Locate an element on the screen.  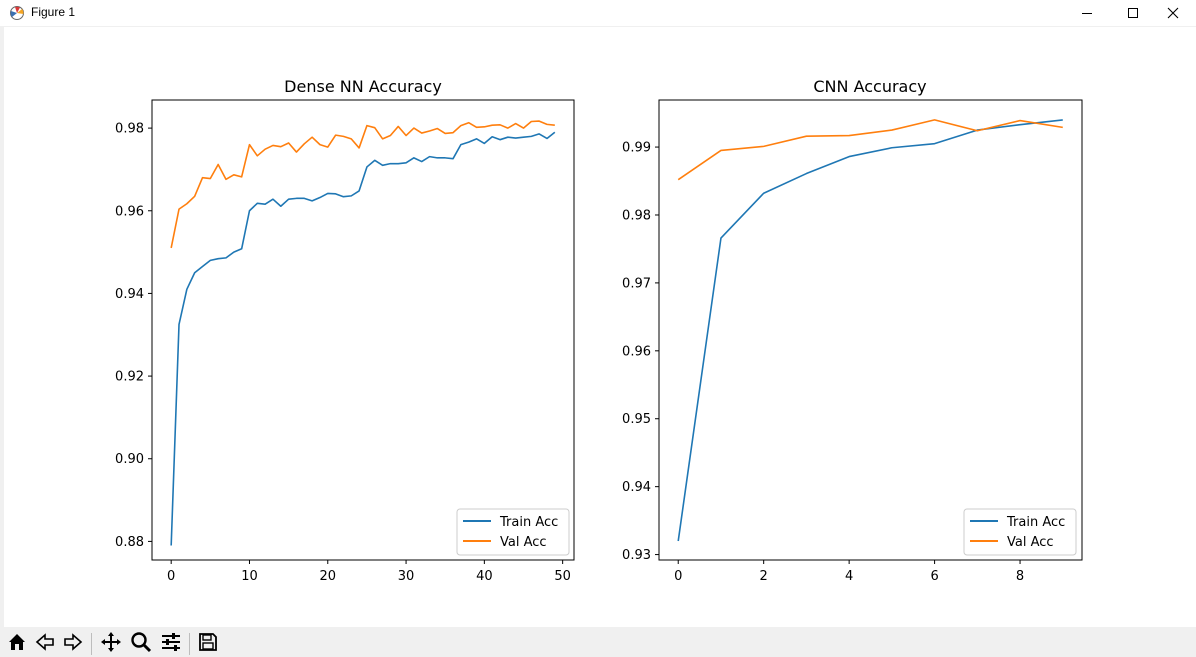
configure-subplots-button is located at coordinates (171, 644).